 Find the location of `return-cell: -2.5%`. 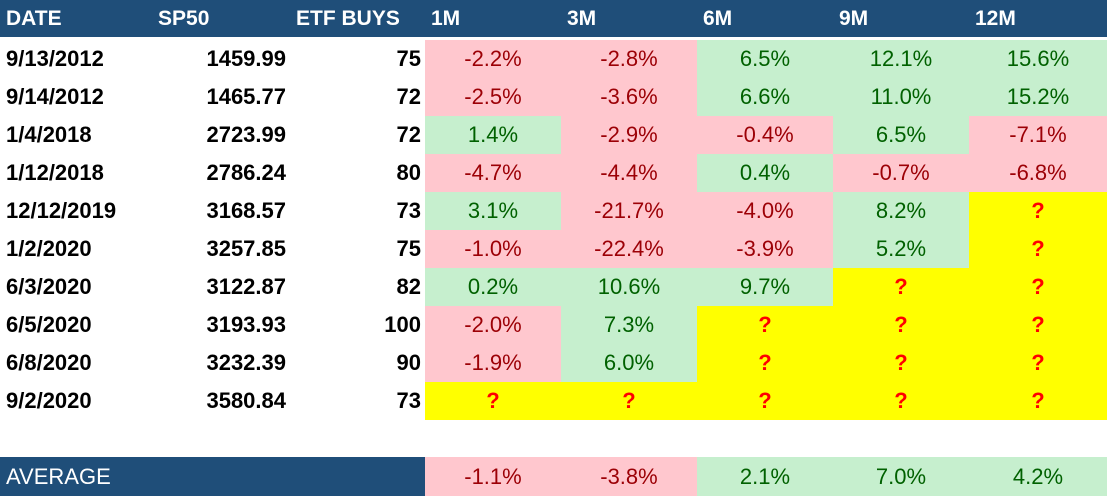

return-cell: -2.5% is located at coordinates (493, 97).